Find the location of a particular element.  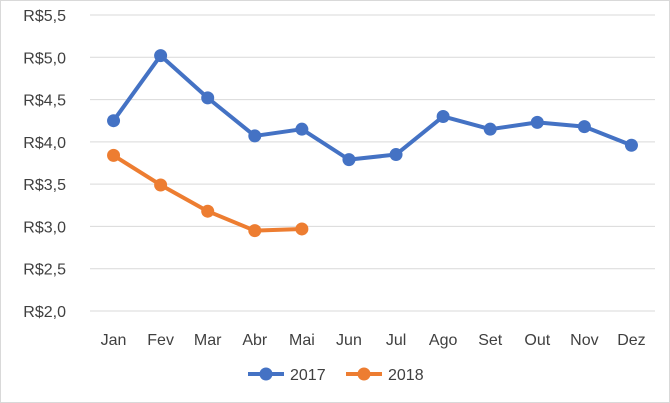

y-tick-label: R$3,0 is located at coordinates (44, 227).